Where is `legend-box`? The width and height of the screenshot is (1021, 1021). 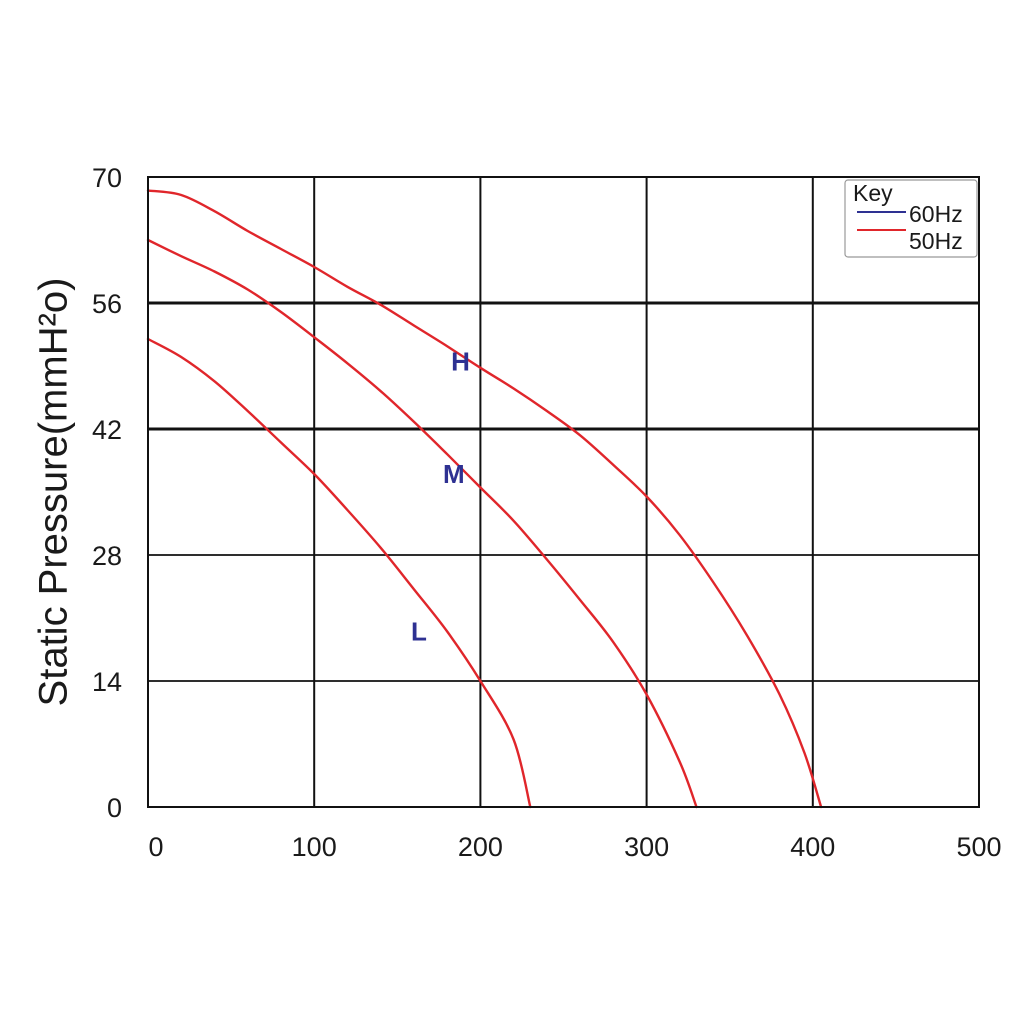 legend-box is located at coordinates (911, 218).